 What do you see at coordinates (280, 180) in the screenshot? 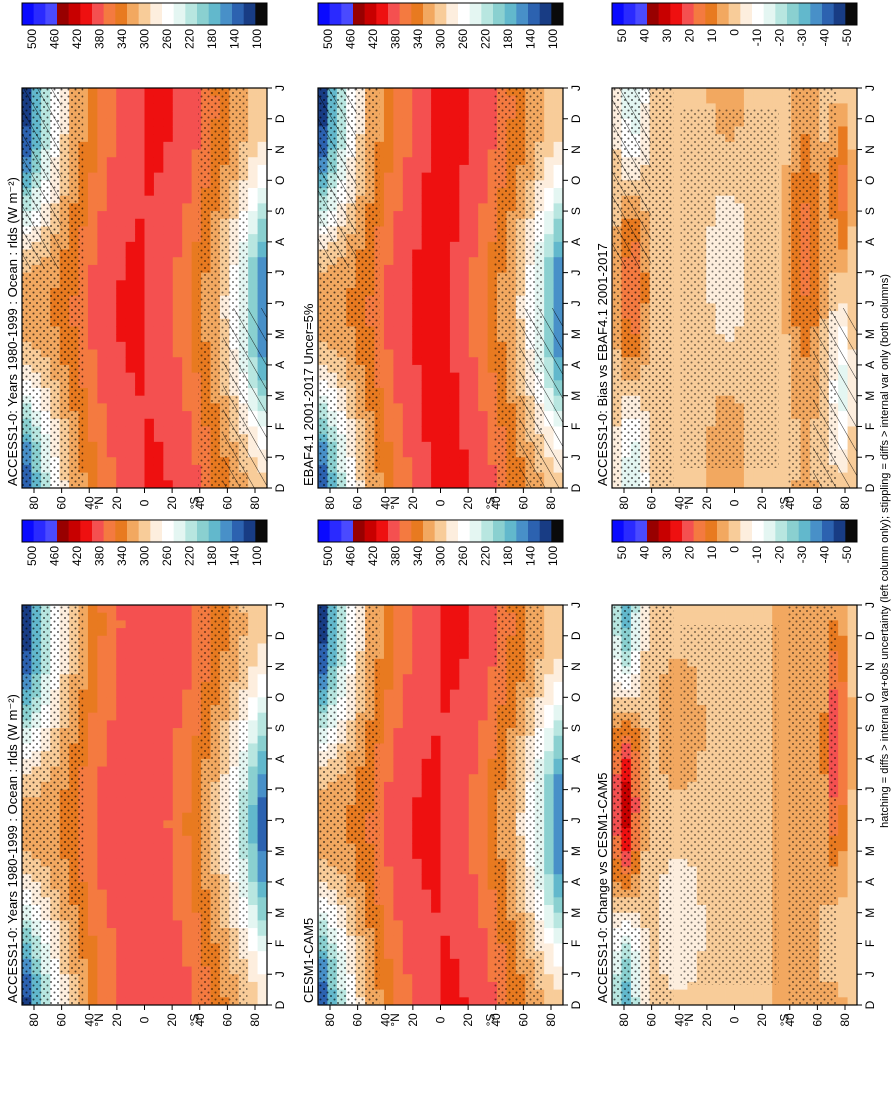
I see `month-tick-label: O` at bounding box center [280, 180].